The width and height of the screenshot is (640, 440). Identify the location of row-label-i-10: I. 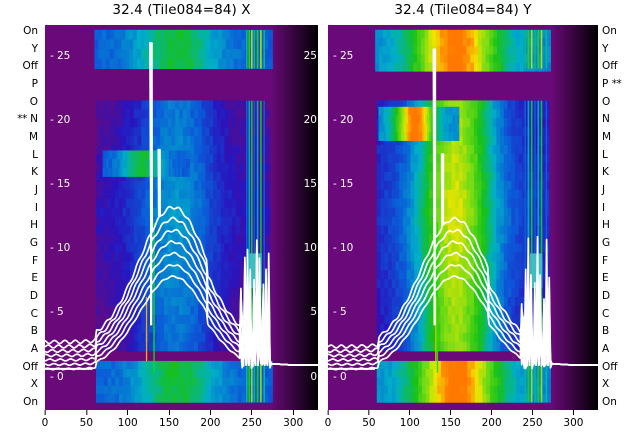
(604, 207).